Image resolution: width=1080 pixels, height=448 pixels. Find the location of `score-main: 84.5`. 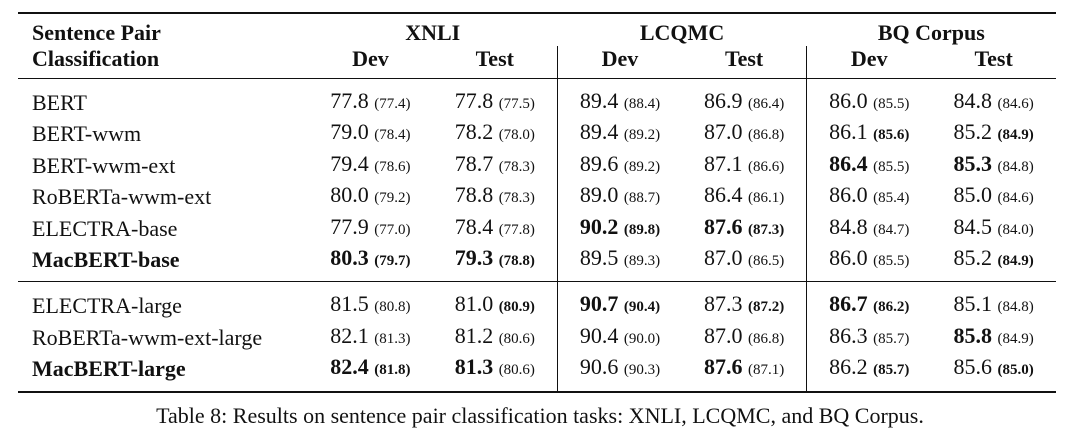

score-main: 84.5 is located at coordinates (973, 226).